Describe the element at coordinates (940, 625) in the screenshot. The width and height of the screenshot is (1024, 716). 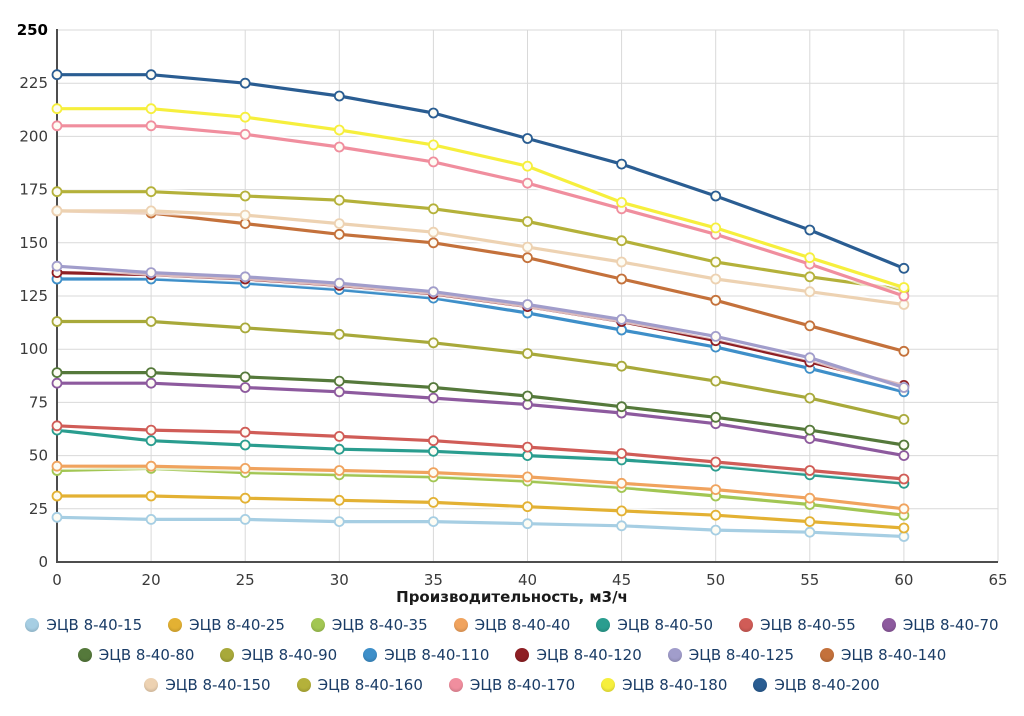
I see `legend-item: ЭЦВ 8-40-70` at that location.